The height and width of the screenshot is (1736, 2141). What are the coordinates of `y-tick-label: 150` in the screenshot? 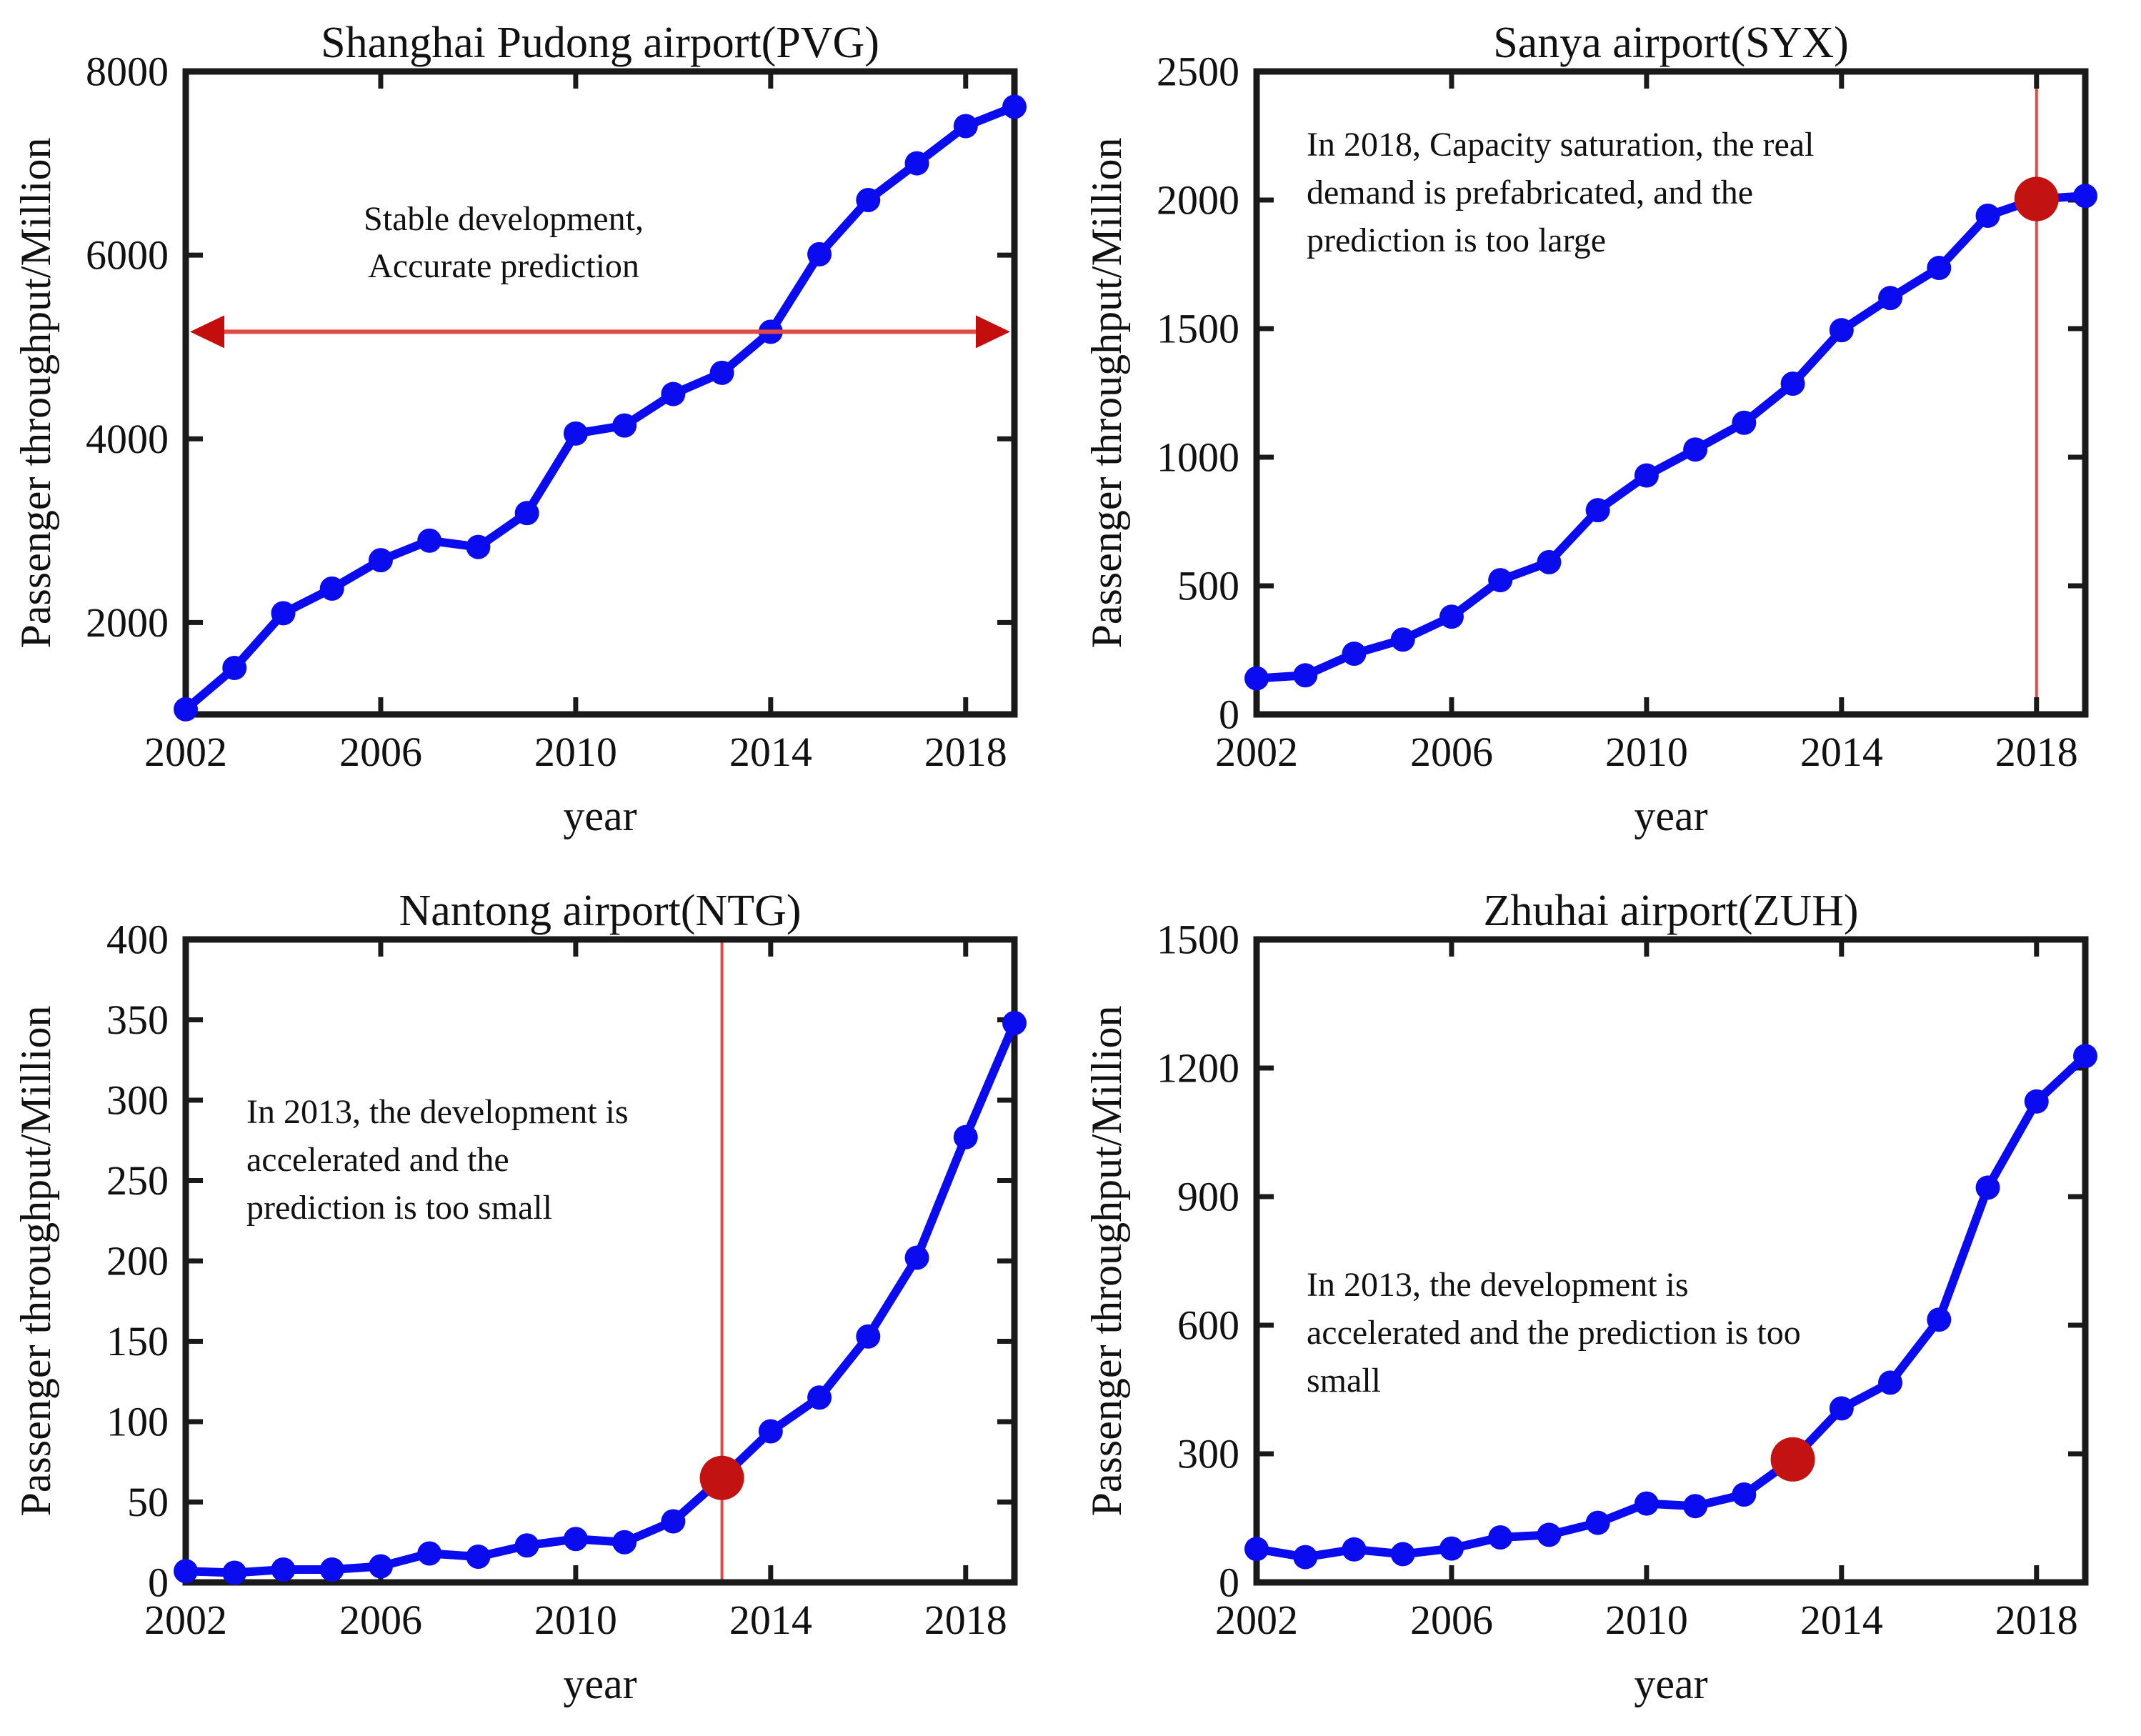 It's located at (137, 1341).